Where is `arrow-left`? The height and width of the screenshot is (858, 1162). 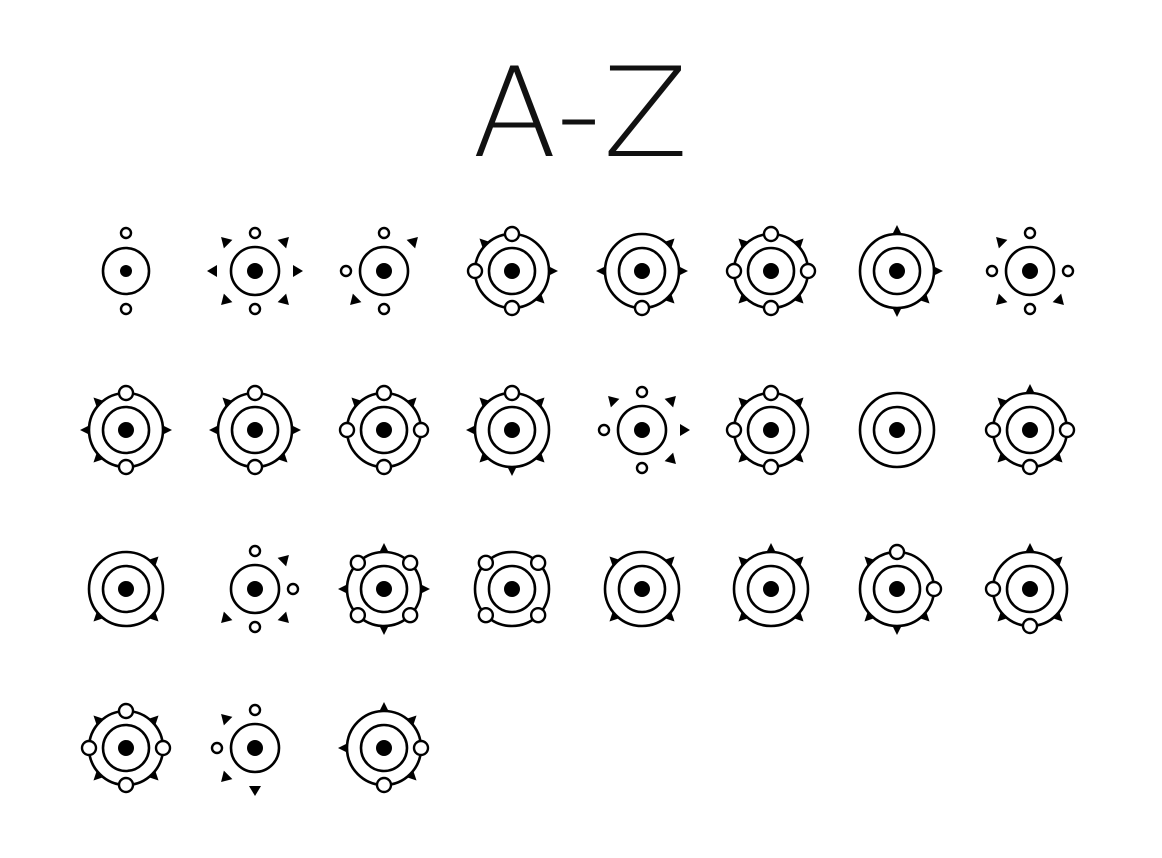 arrow-left is located at coordinates (212, 271).